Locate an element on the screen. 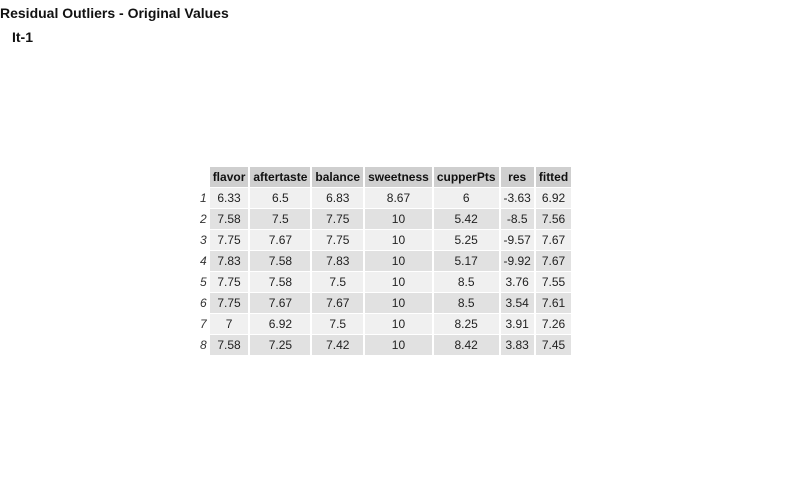 Image resolution: width=800 pixels, height=500 pixels. table-row: 8 7.58 7.25 7.42 10 8.42 3.83 7.45 is located at coordinates (386, 345).